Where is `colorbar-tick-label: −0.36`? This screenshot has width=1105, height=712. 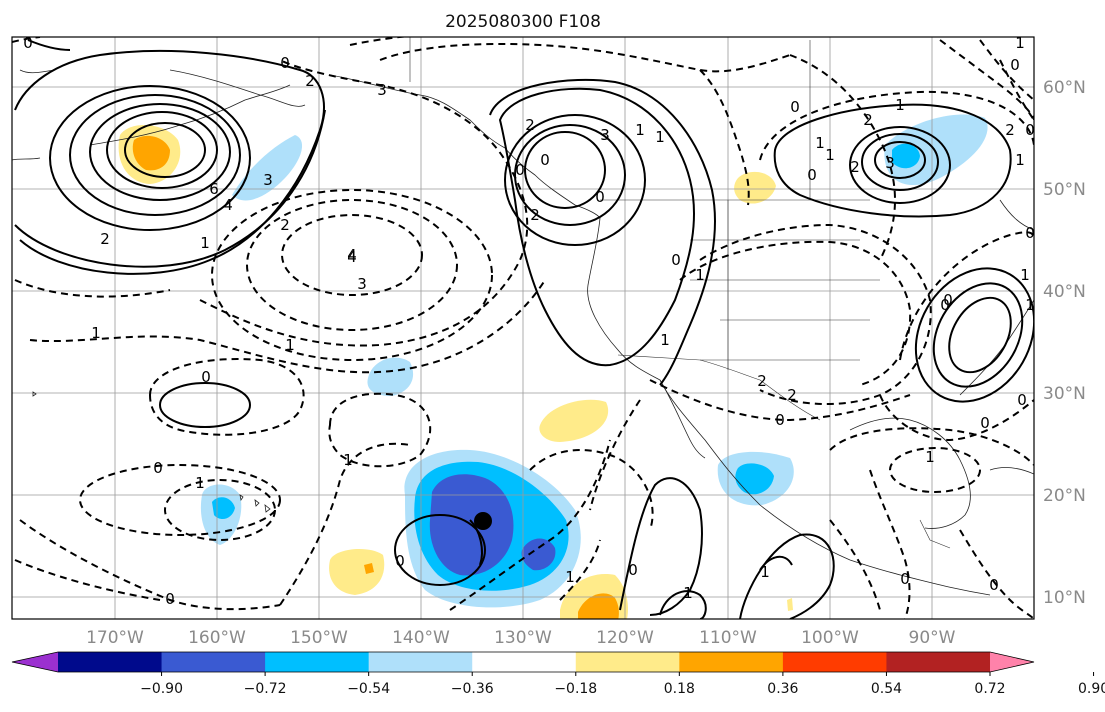
colorbar-tick-label: −0.36 is located at coordinates (472, 689).